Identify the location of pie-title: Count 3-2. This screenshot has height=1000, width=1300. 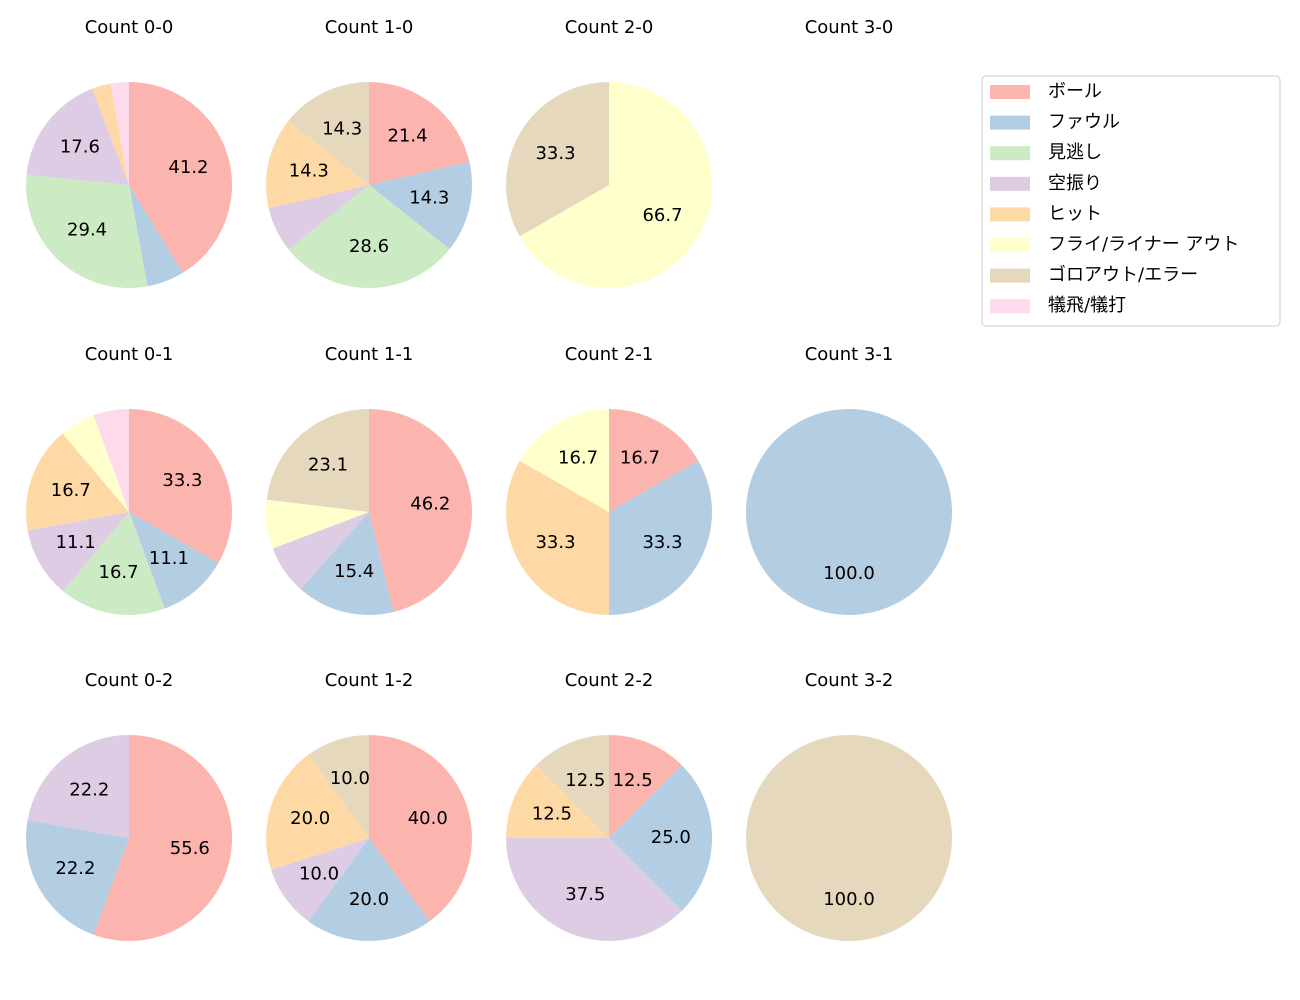
(849, 680).